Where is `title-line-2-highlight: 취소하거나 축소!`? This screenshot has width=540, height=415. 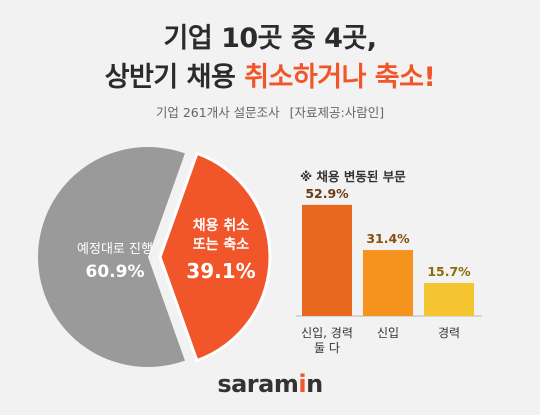
title-line-2-highlight: 취소하거나 축소! is located at coordinates (340, 77).